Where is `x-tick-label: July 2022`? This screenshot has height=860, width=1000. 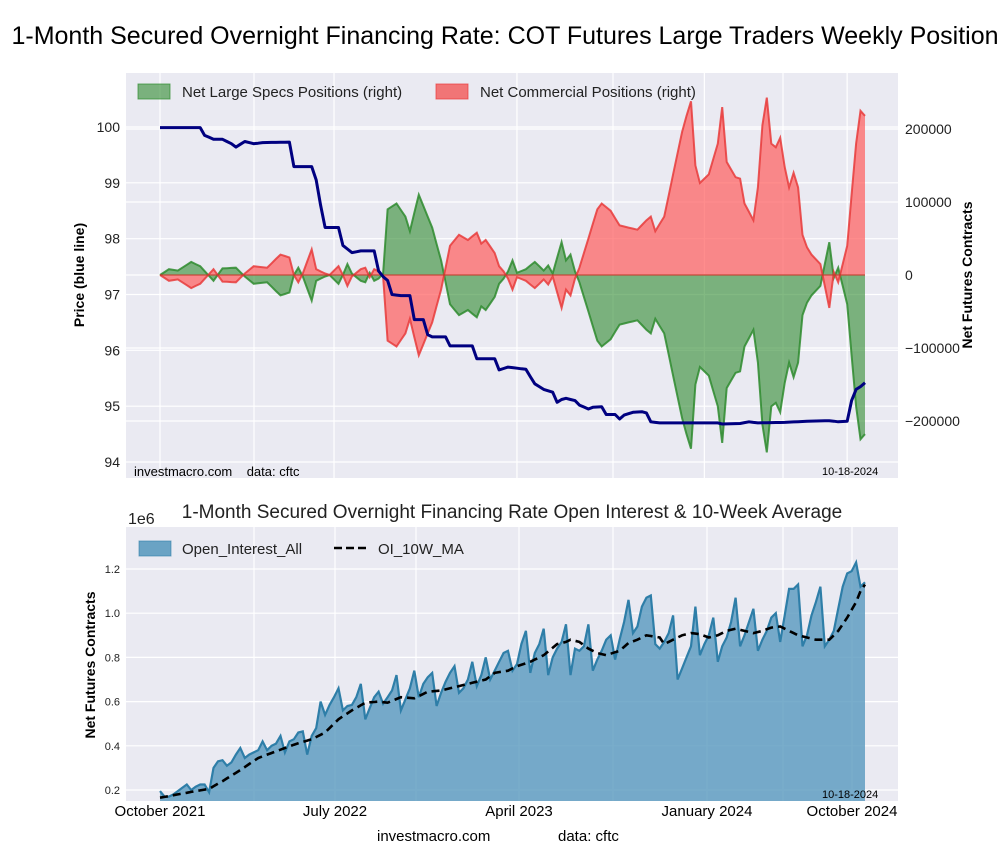
x-tick-label: July 2022 is located at coordinates (335, 811).